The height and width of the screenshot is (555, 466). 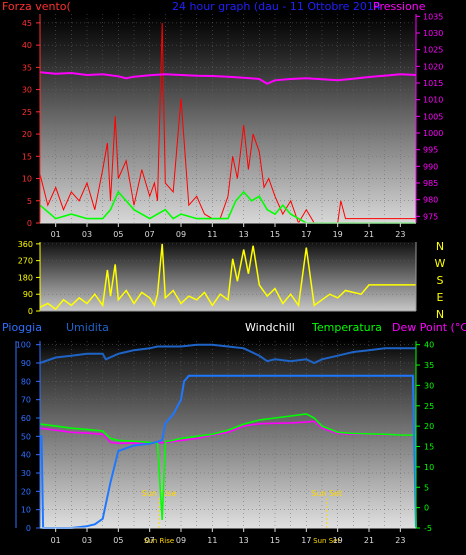 I want to click on compass-letter: E, so click(x=440, y=297).